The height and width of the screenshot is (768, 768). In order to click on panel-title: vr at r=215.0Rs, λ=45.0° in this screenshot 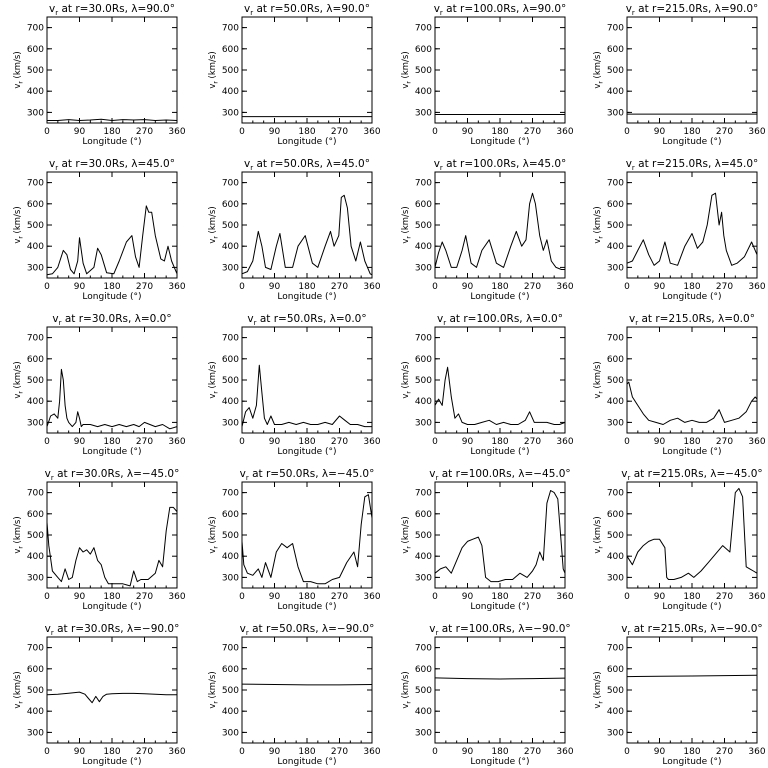, I will do `click(692, 165)`.